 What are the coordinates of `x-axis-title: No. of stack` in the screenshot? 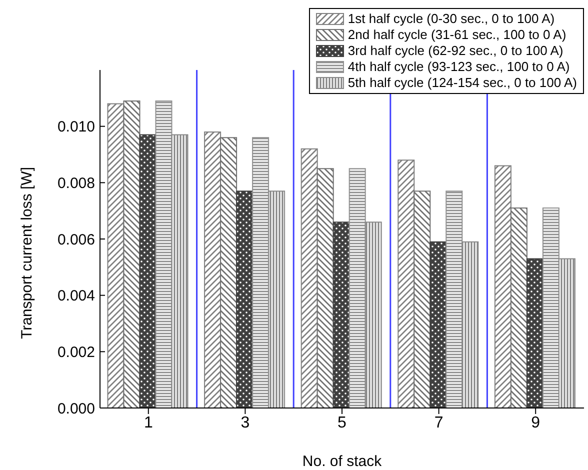 It's located at (342, 461).